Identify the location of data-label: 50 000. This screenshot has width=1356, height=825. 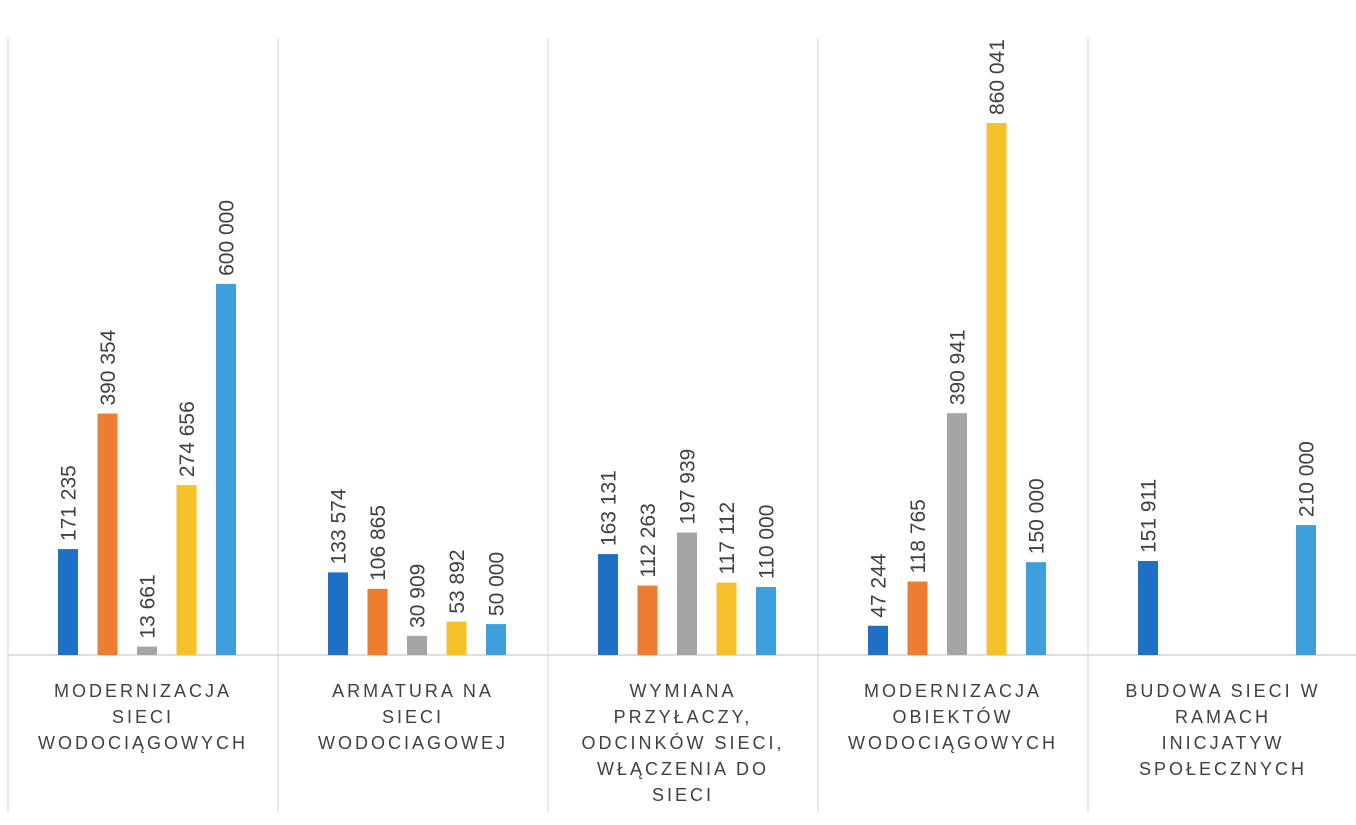
(497, 584).